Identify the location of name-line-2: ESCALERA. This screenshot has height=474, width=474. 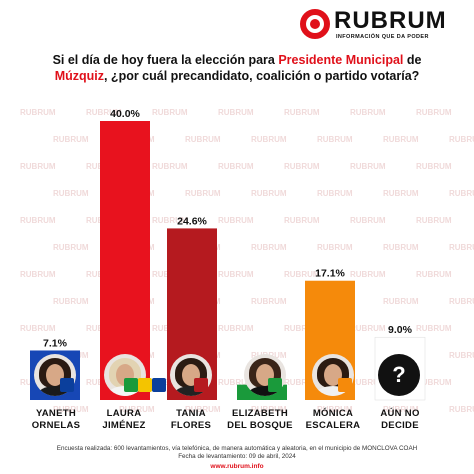
(333, 425).